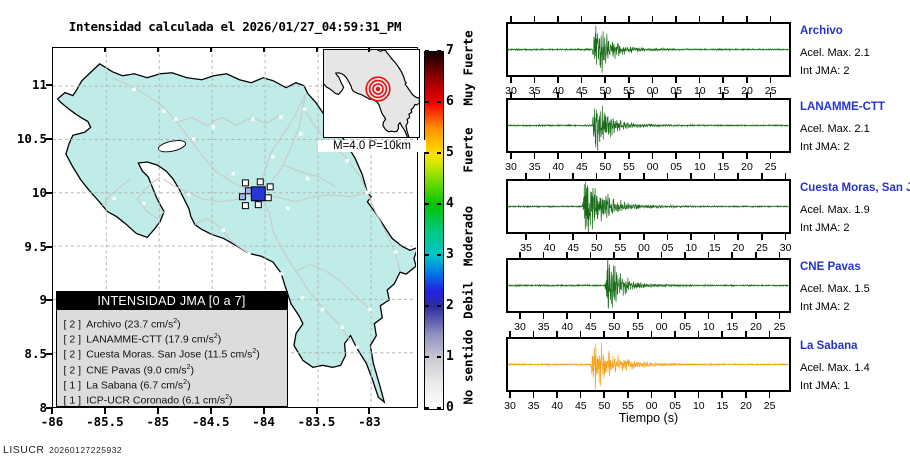  I want to click on y-axis-tick-label: 9, so click(43, 300).